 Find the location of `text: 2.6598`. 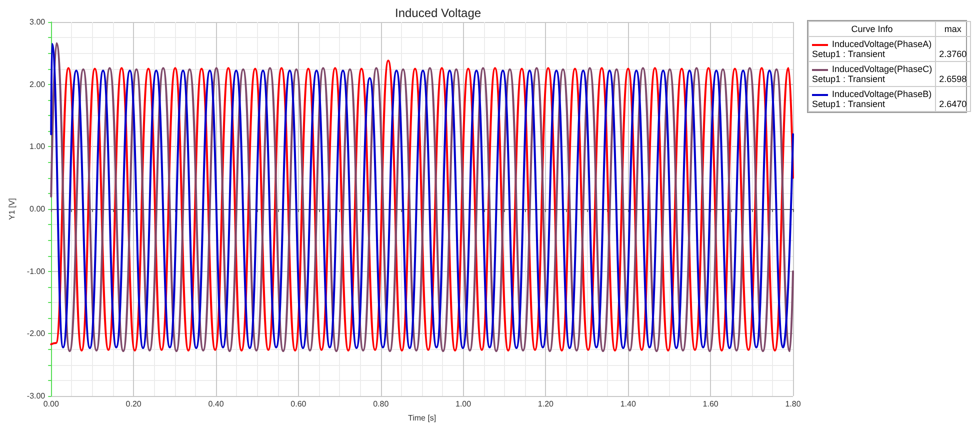

text: 2.6598 is located at coordinates (953, 74).